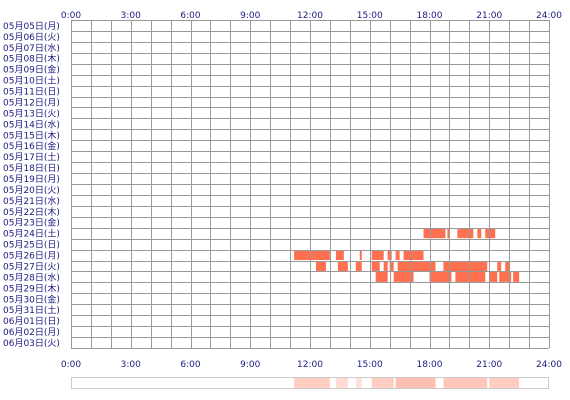 The height and width of the screenshot is (400, 570). I want to click on x-tick-label-top: 3:00, so click(131, 16).